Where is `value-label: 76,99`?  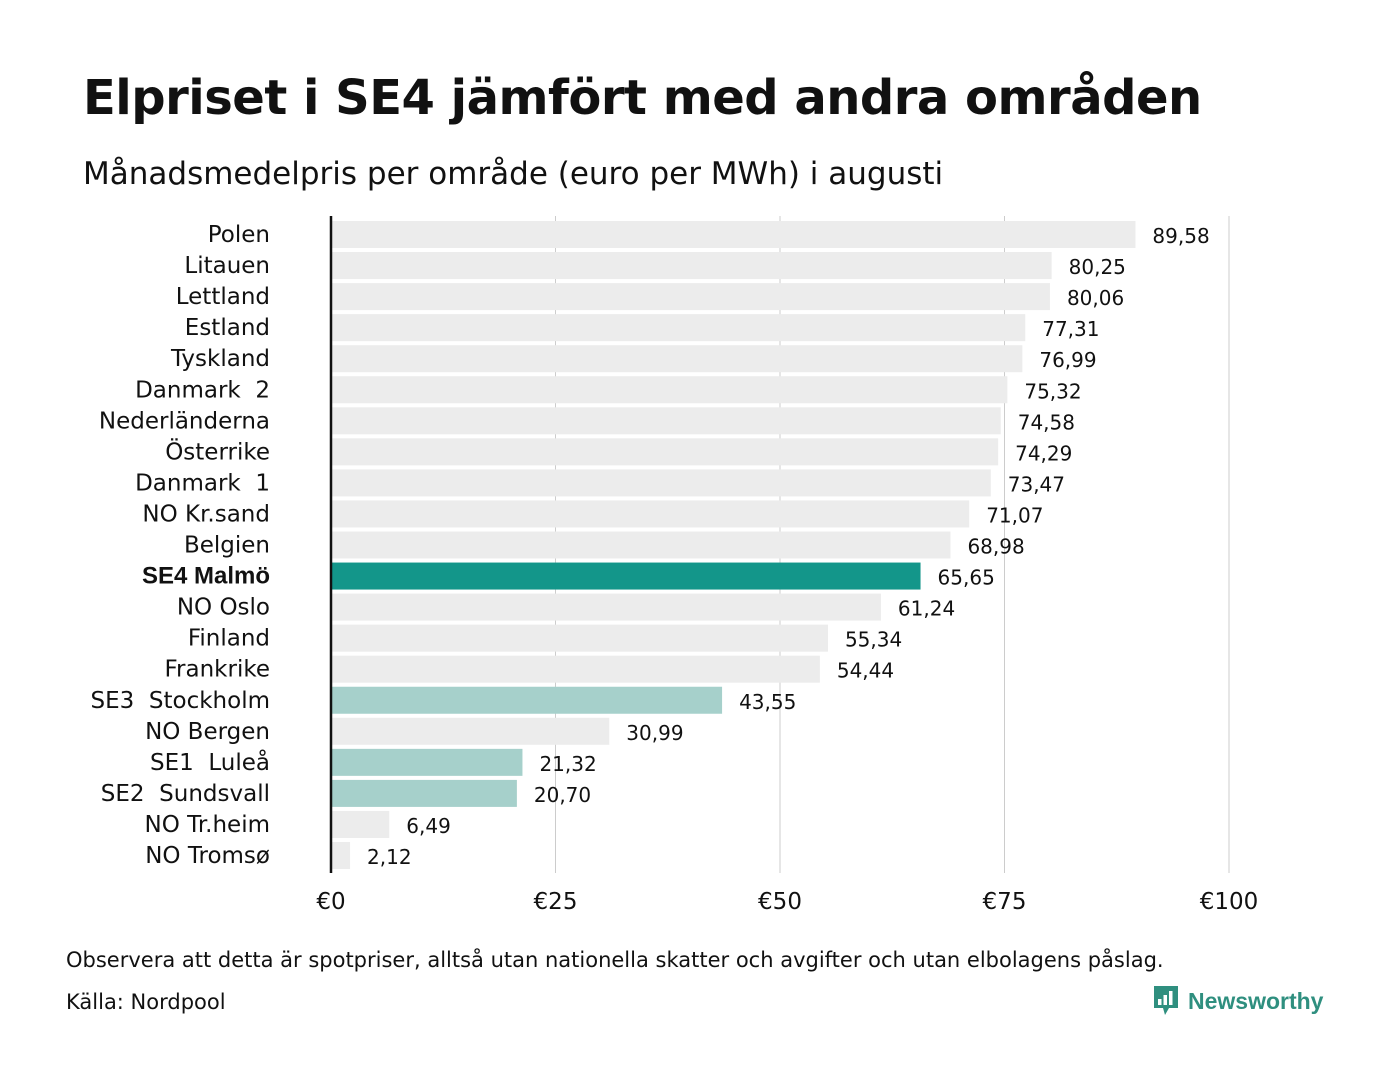
value-label: 76,99 is located at coordinates (1067, 360).